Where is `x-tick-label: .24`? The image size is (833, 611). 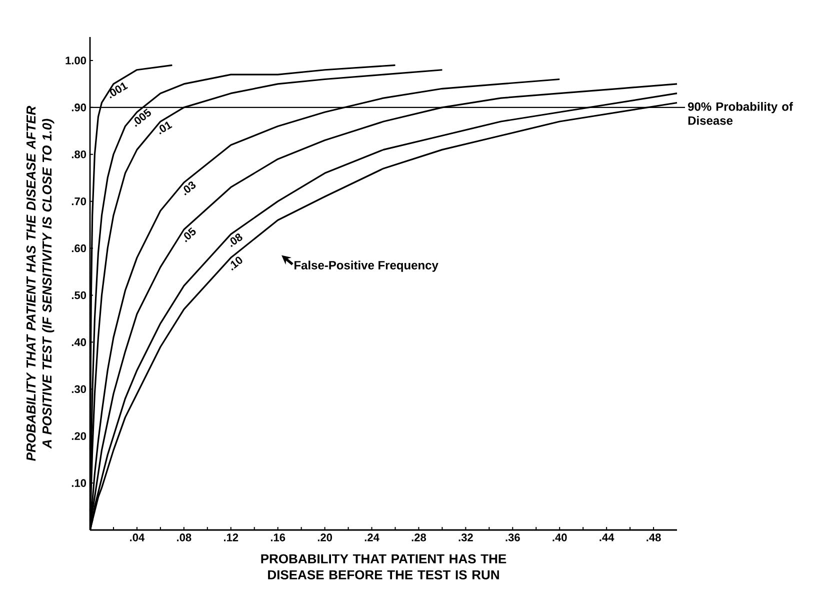
x-tick-label: .24 is located at coordinates (372, 538).